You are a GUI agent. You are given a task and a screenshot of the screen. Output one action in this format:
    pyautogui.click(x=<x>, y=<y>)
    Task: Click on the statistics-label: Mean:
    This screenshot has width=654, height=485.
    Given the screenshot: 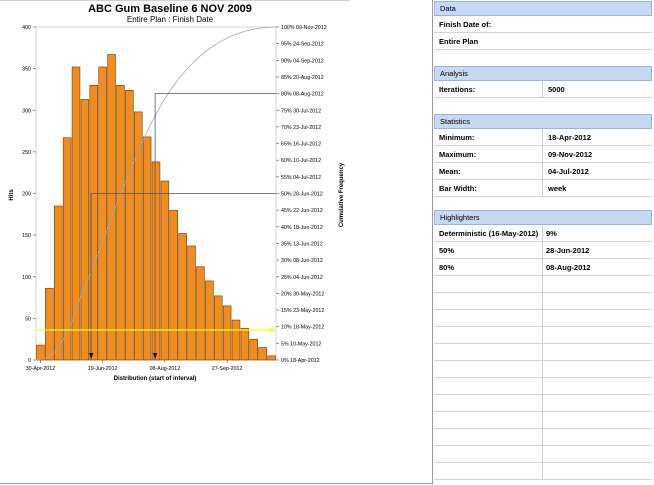 What is the action you would take?
    pyautogui.click(x=450, y=171)
    